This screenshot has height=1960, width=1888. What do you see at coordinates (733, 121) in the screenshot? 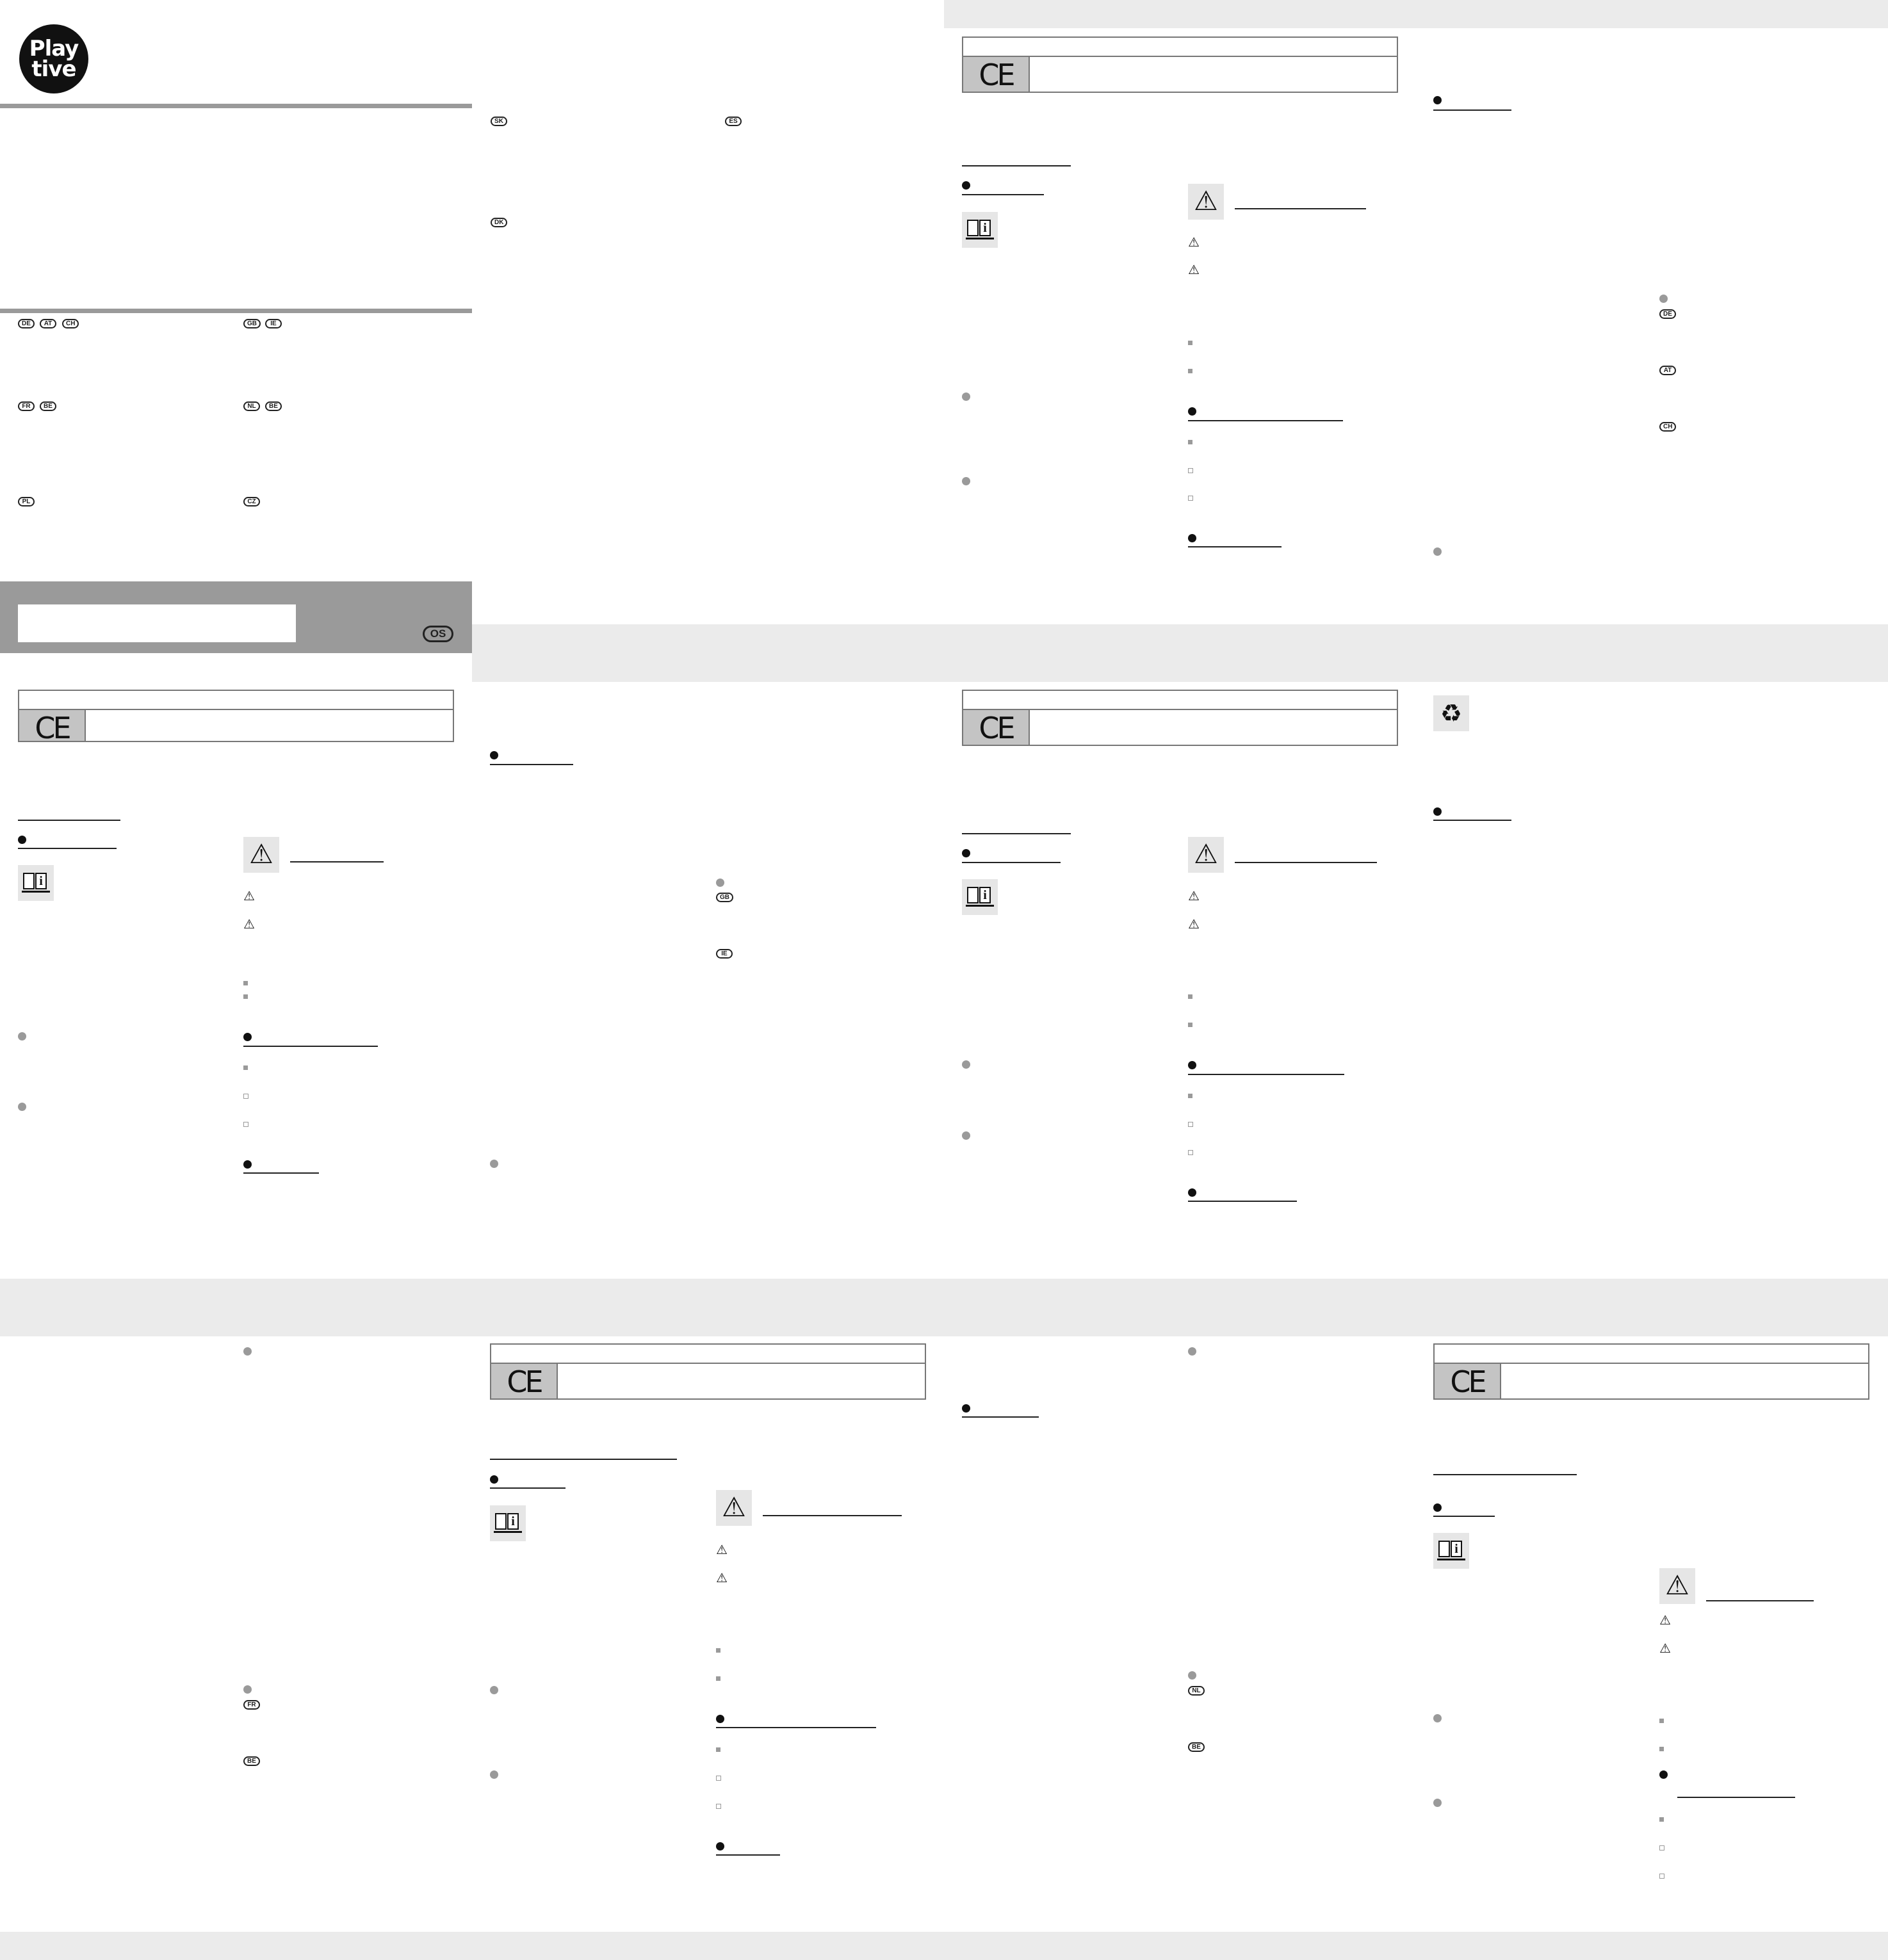
I see `country-code-es: ES` at bounding box center [733, 121].